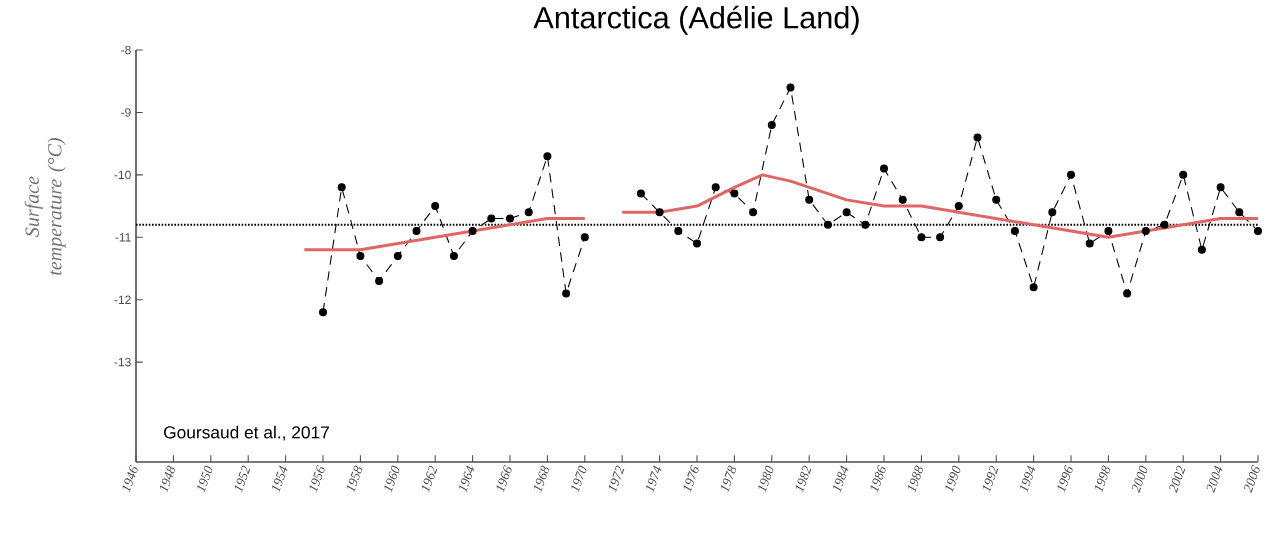  Describe the element at coordinates (130, 479) in the screenshot. I see `x-tick-label: 1946` at that location.